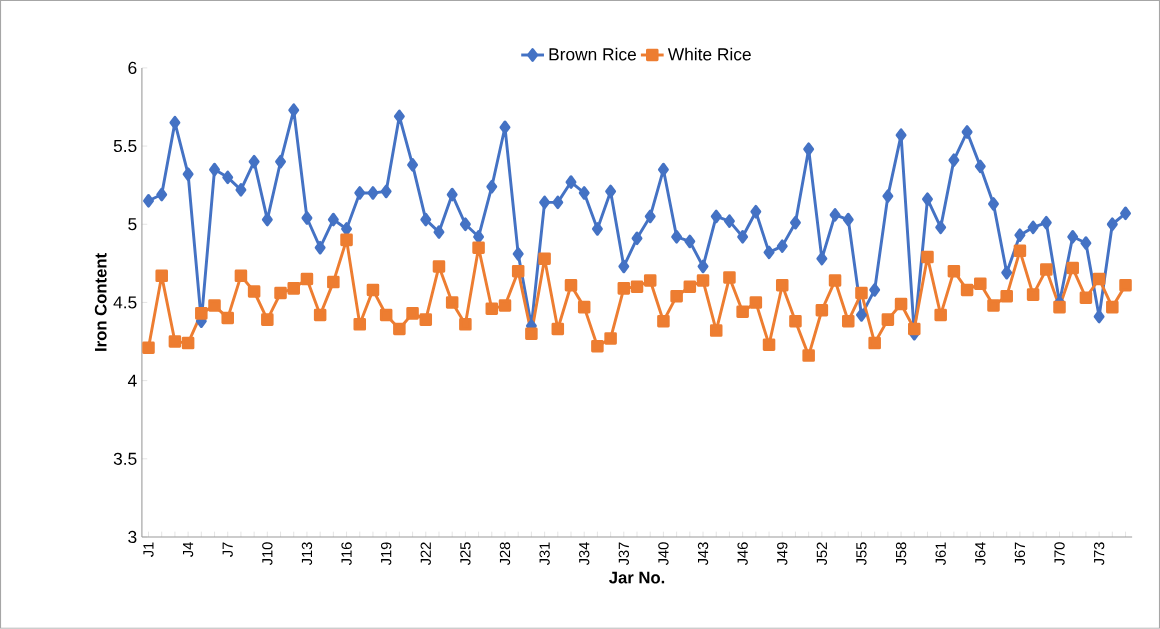  Describe the element at coordinates (125, 146) in the screenshot. I see `y-tick-label: 5.5` at that location.